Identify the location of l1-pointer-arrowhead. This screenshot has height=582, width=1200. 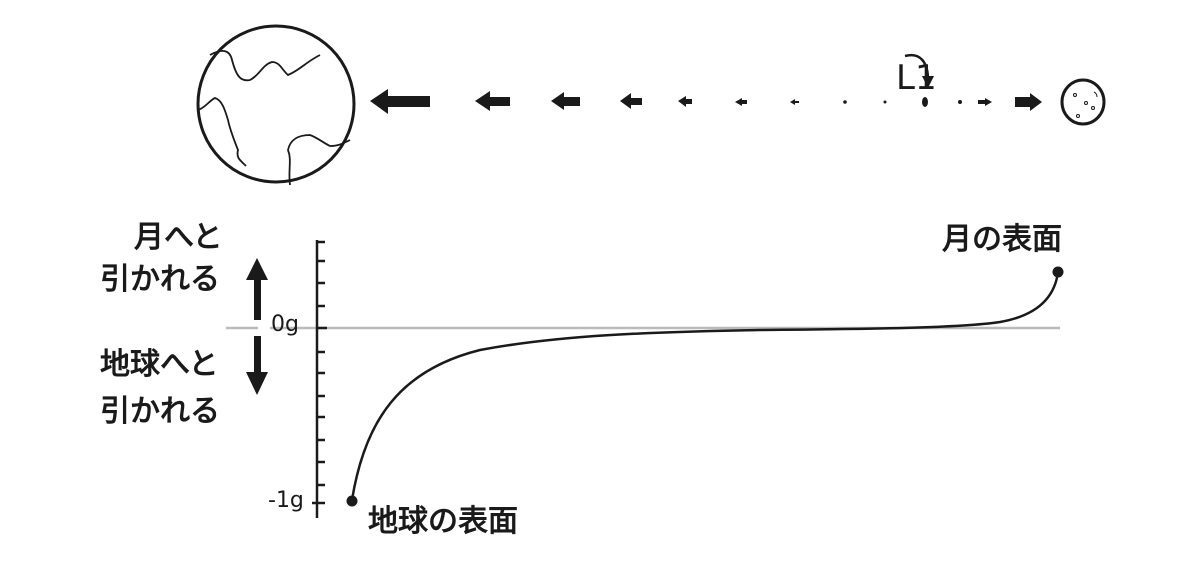
(928, 82).